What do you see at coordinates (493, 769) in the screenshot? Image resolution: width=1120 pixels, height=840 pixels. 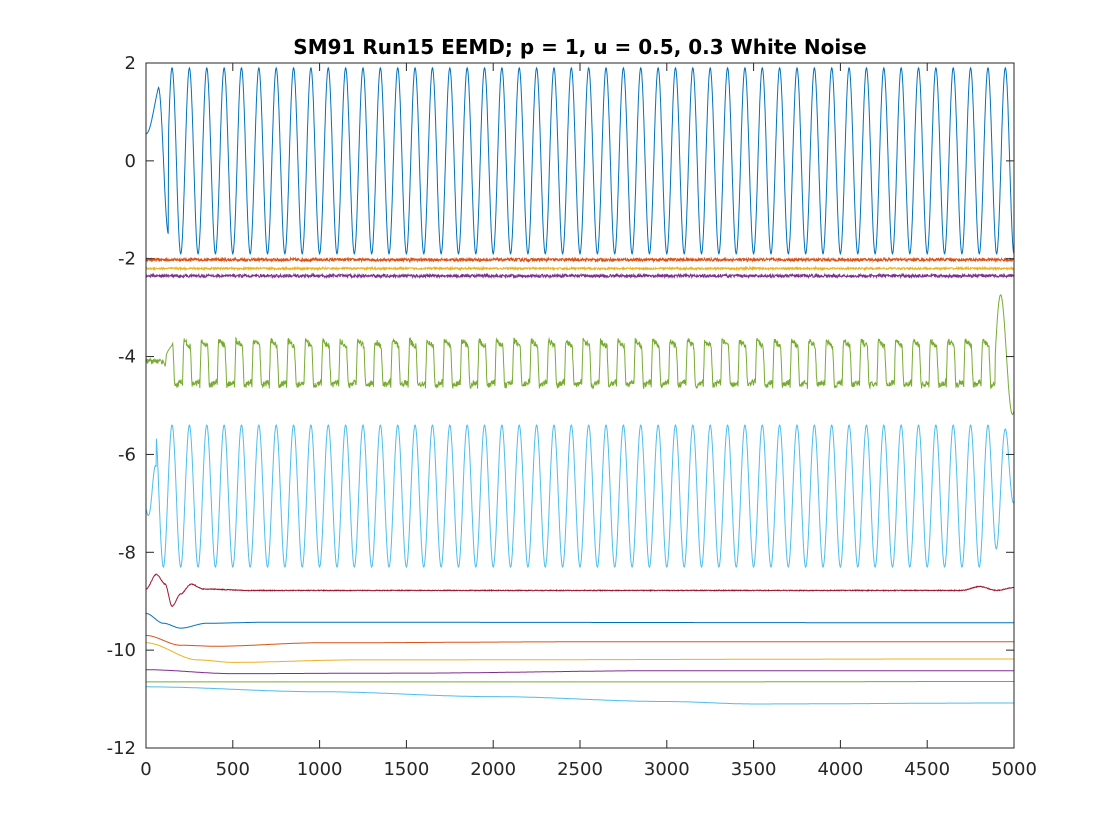 I see `x-tick-label: 2000` at bounding box center [493, 769].